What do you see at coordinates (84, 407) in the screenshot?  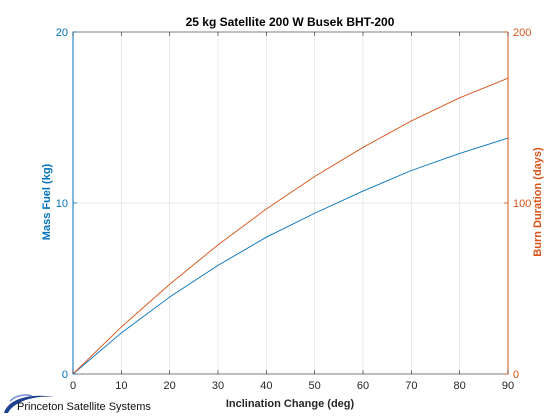 I see `logo-text: Princeton Satellite Systems` at bounding box center [84, 407].